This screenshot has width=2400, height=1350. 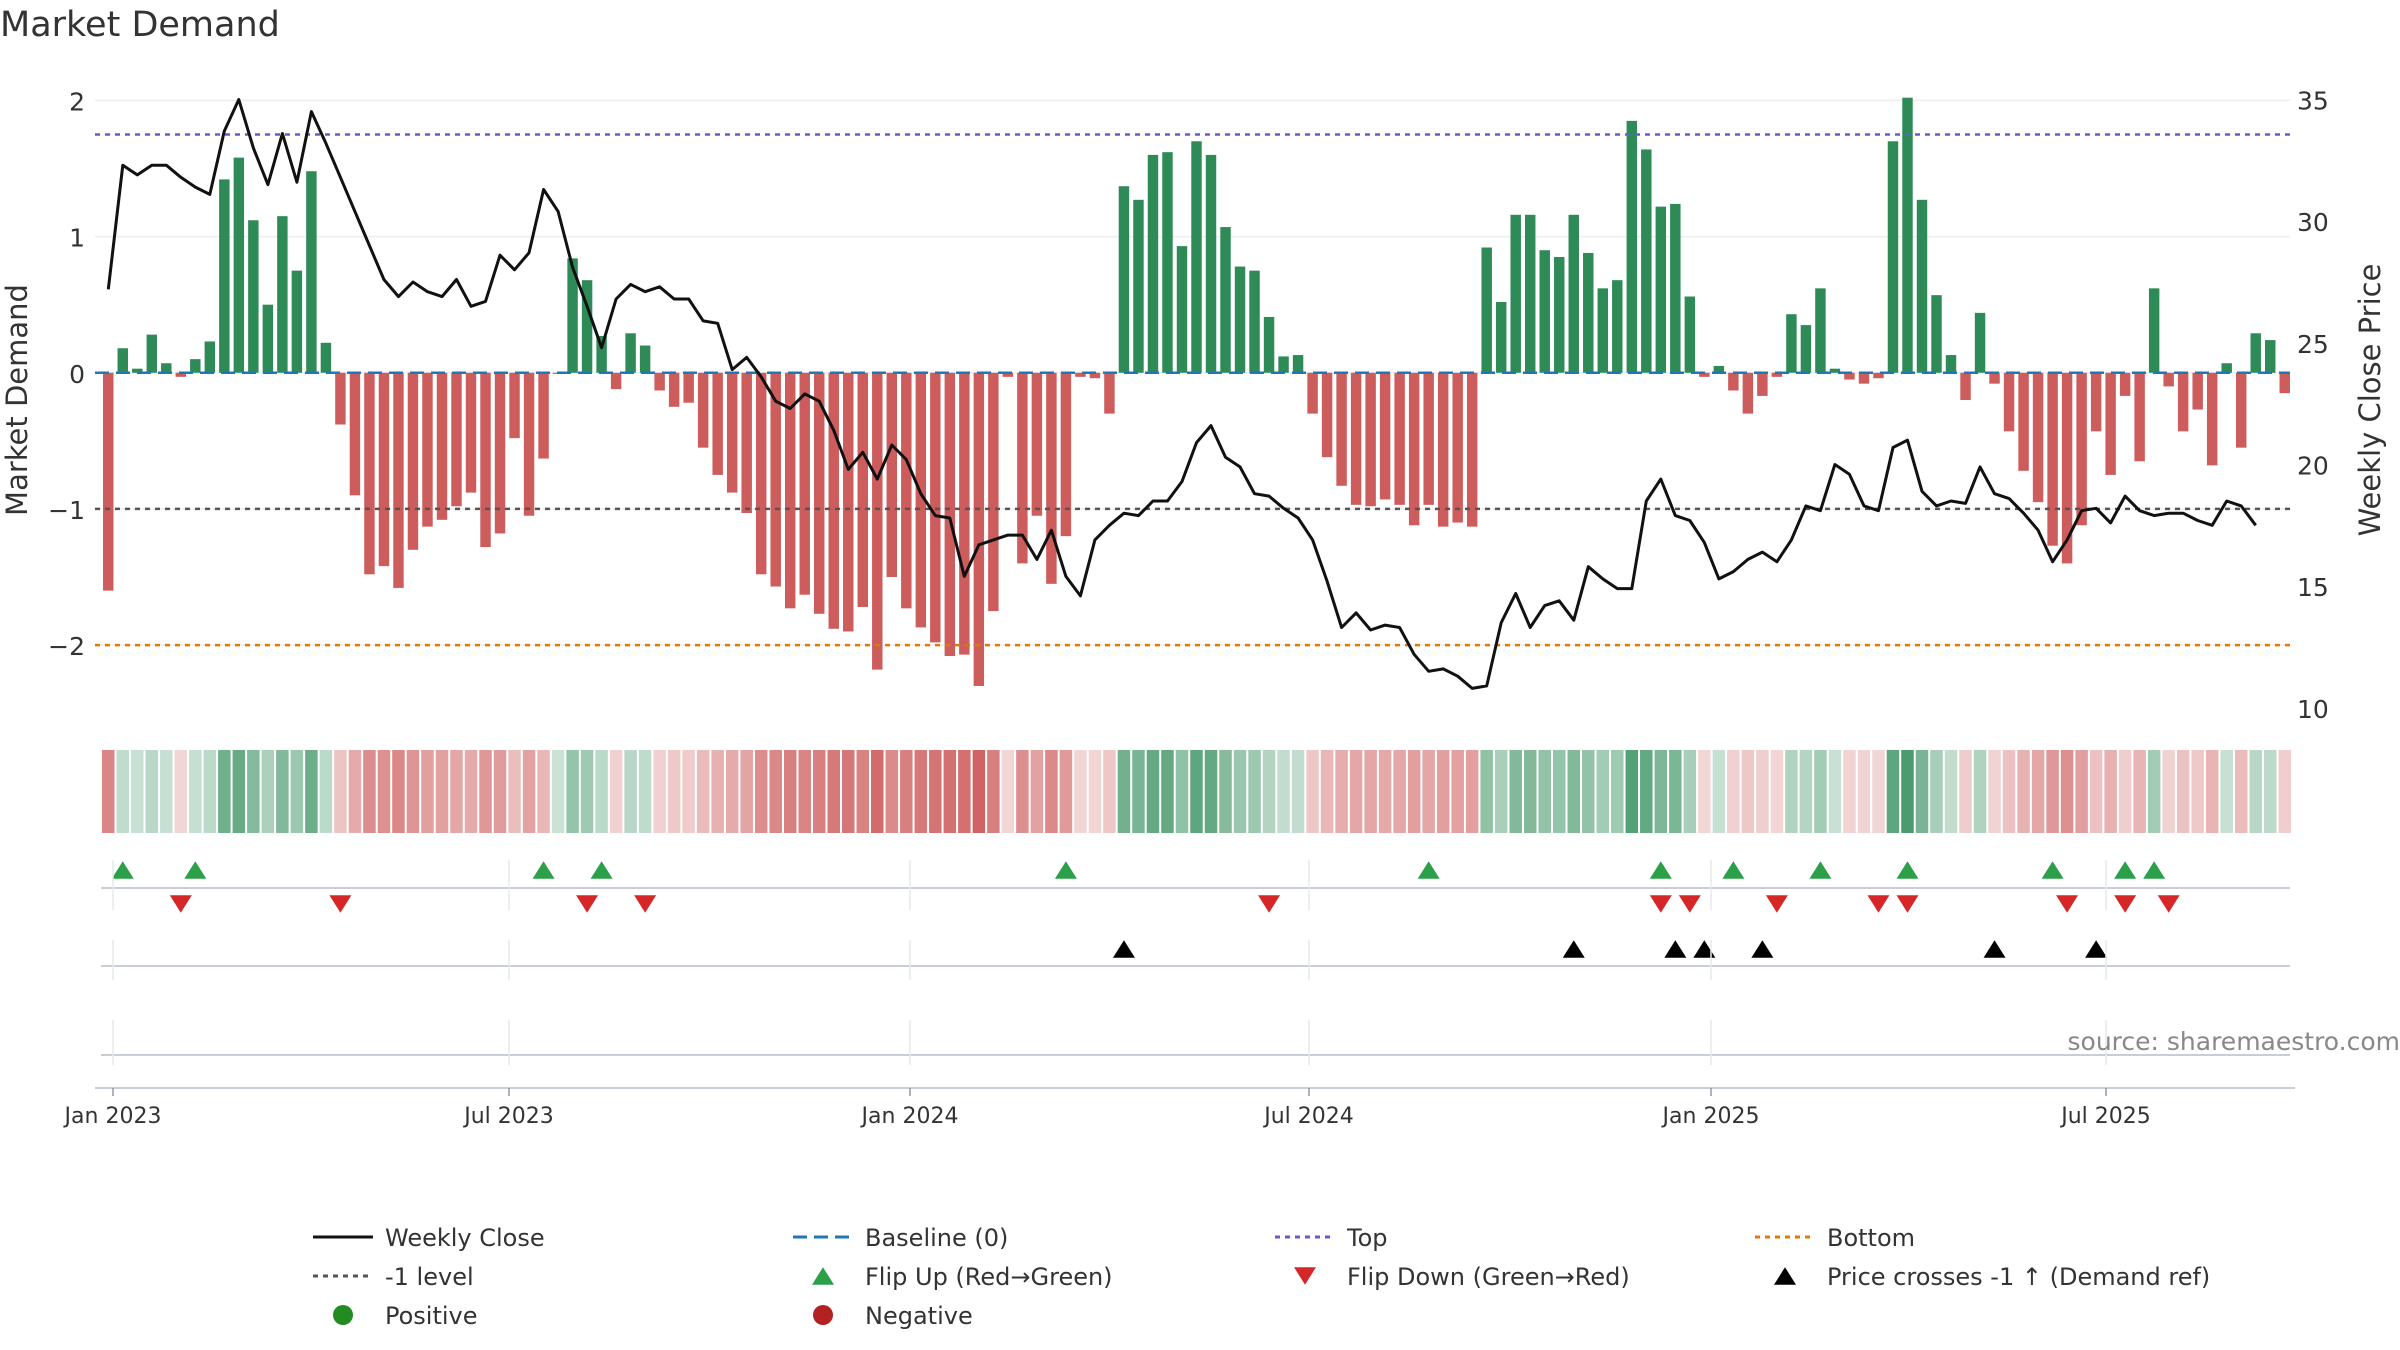 What do you see at coordinates (989, 1277) in the screenshot?
I see `legend-label: Flip Up (Red→Green)` at bounding box center [989, 1277].